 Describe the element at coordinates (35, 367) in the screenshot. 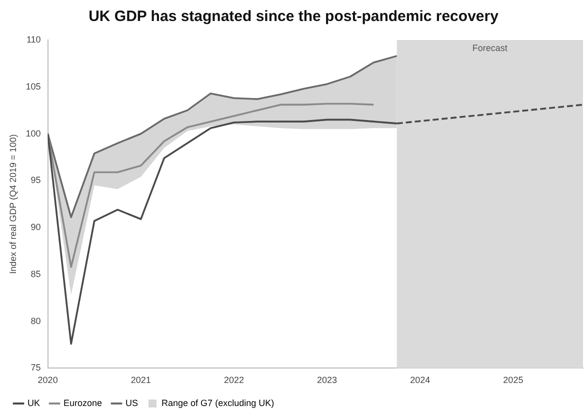

I see `y-tick-label: 75` at that location.